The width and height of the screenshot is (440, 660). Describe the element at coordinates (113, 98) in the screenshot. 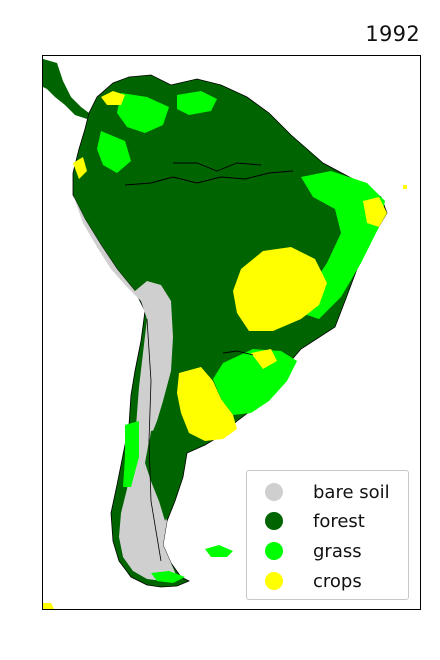

I see `caribbean-coast-crops-region` at that location.